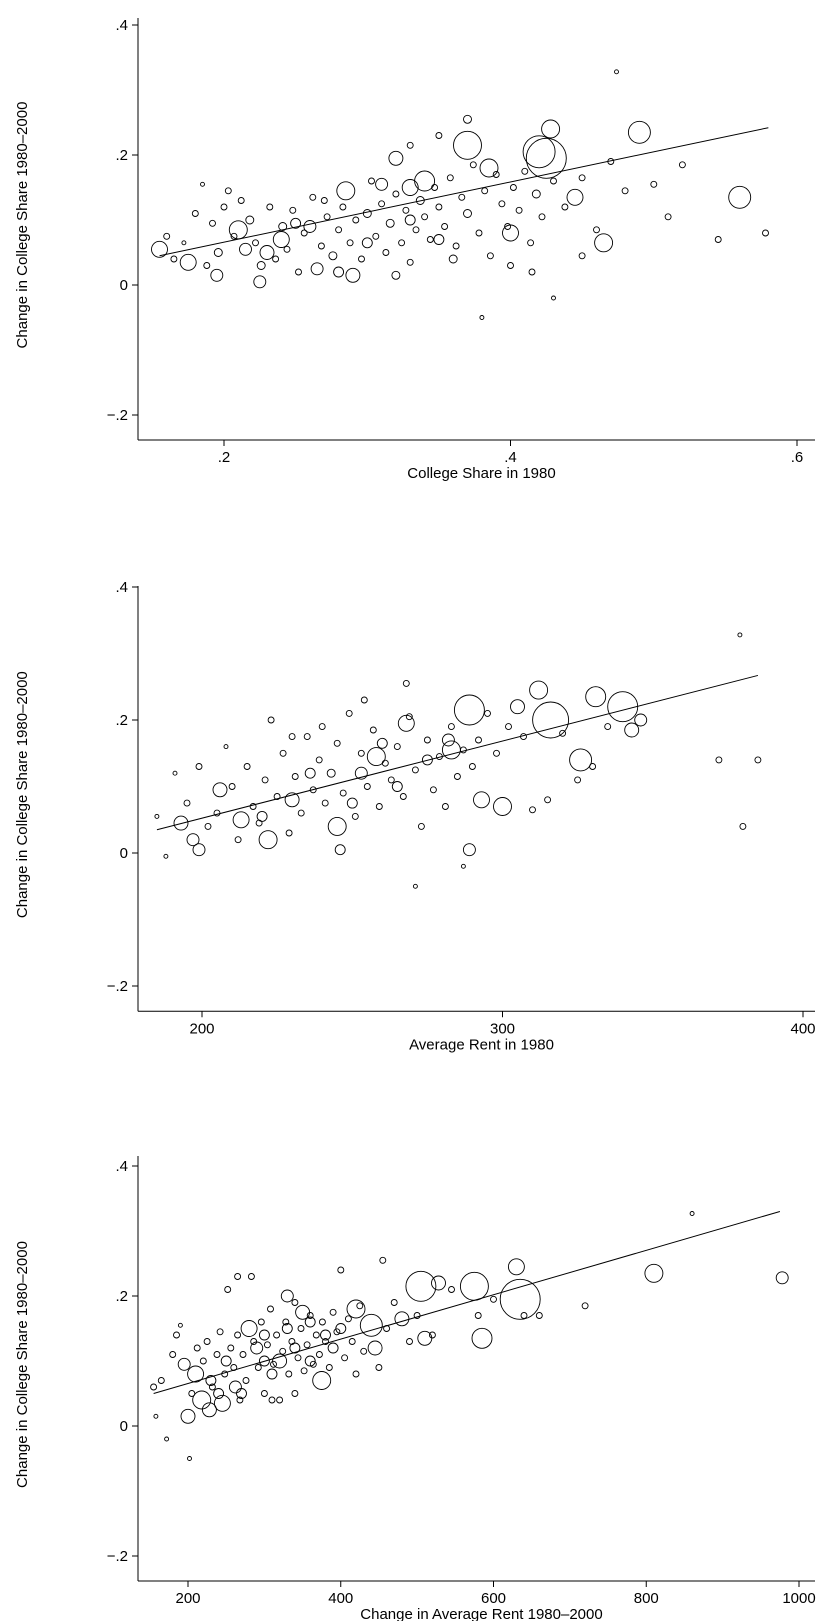 The image size is (820, 1621). Describe the element at coordinates (117, 1556) in the screenshot. I see `y-tick-label: −.2` at that location.